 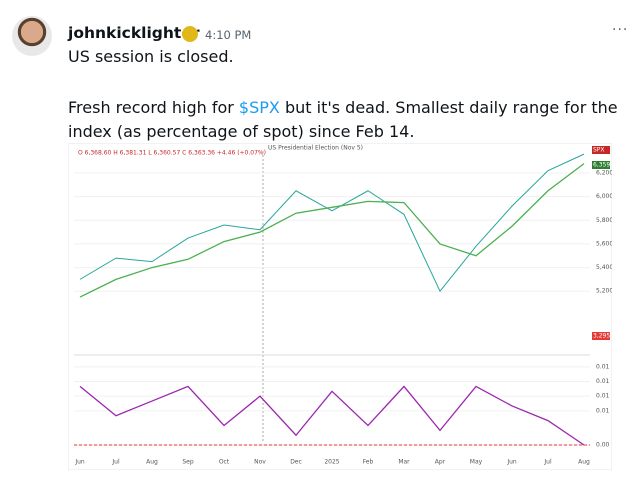 I want to click on series-line, so click(x=332, y=415).